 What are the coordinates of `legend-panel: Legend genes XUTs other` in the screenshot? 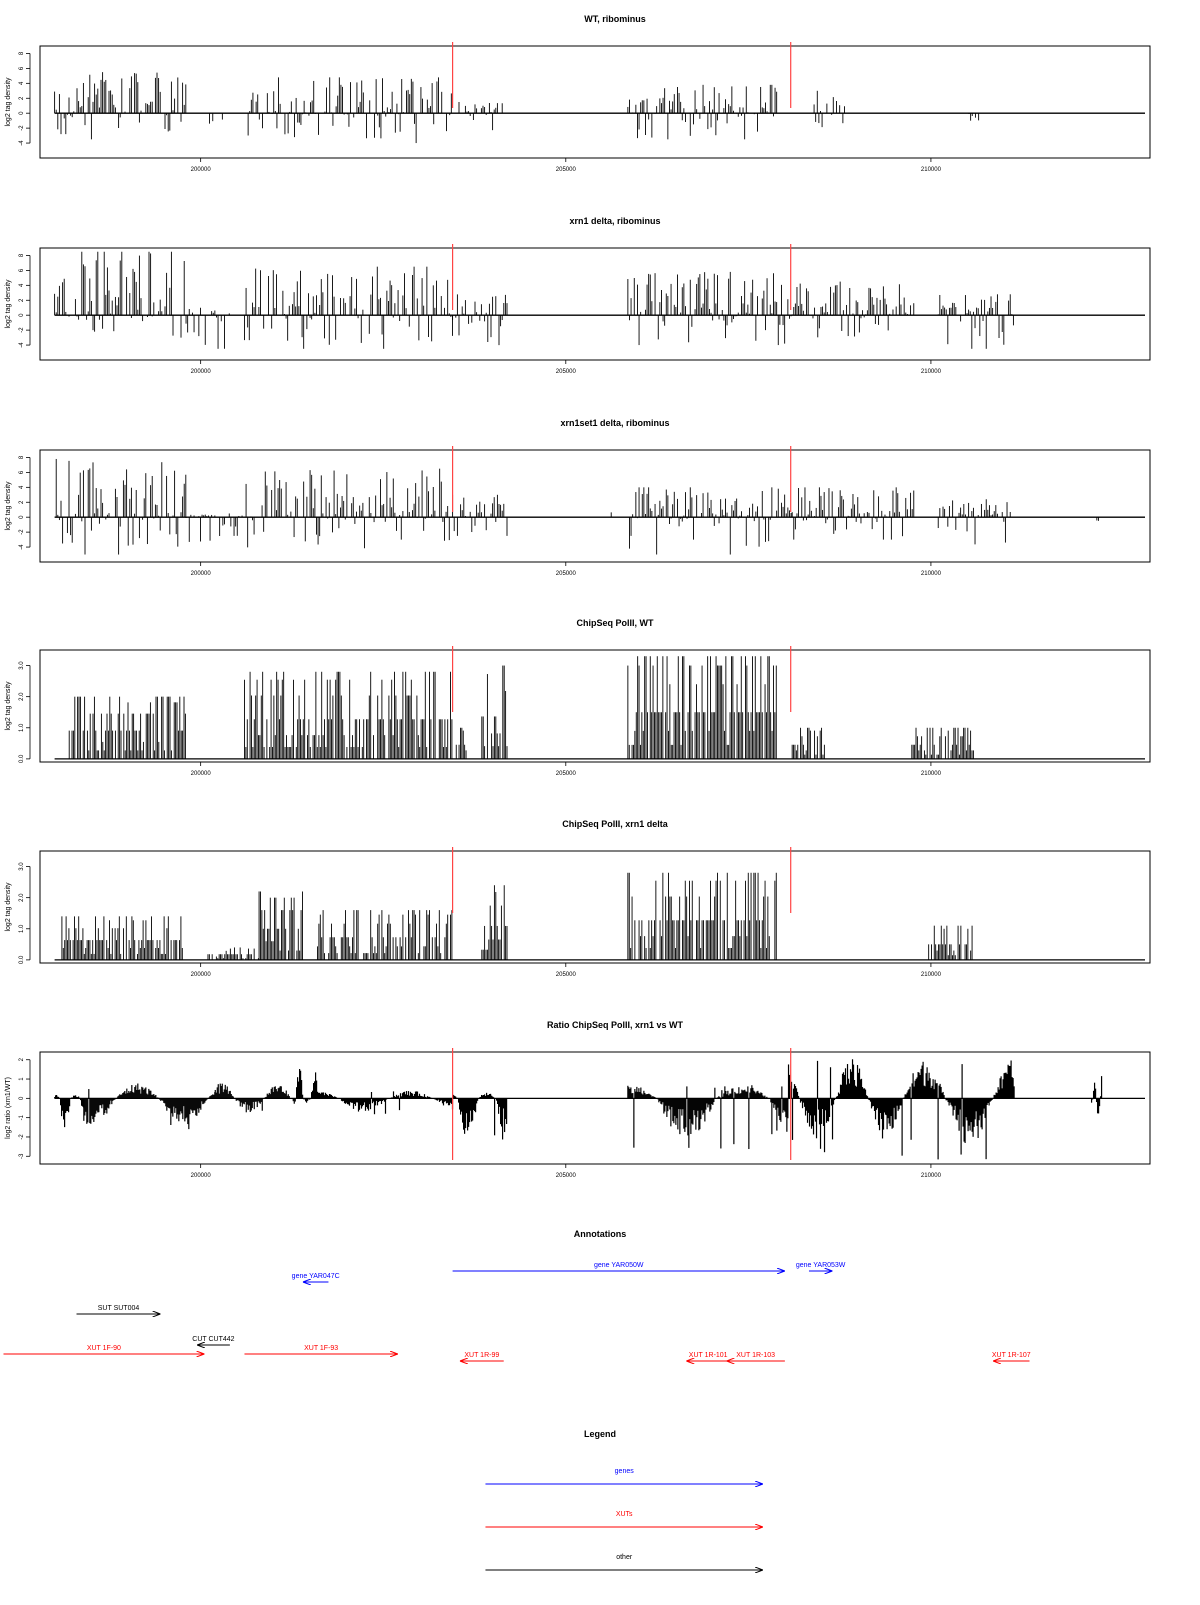 It's located at (624, 1499).